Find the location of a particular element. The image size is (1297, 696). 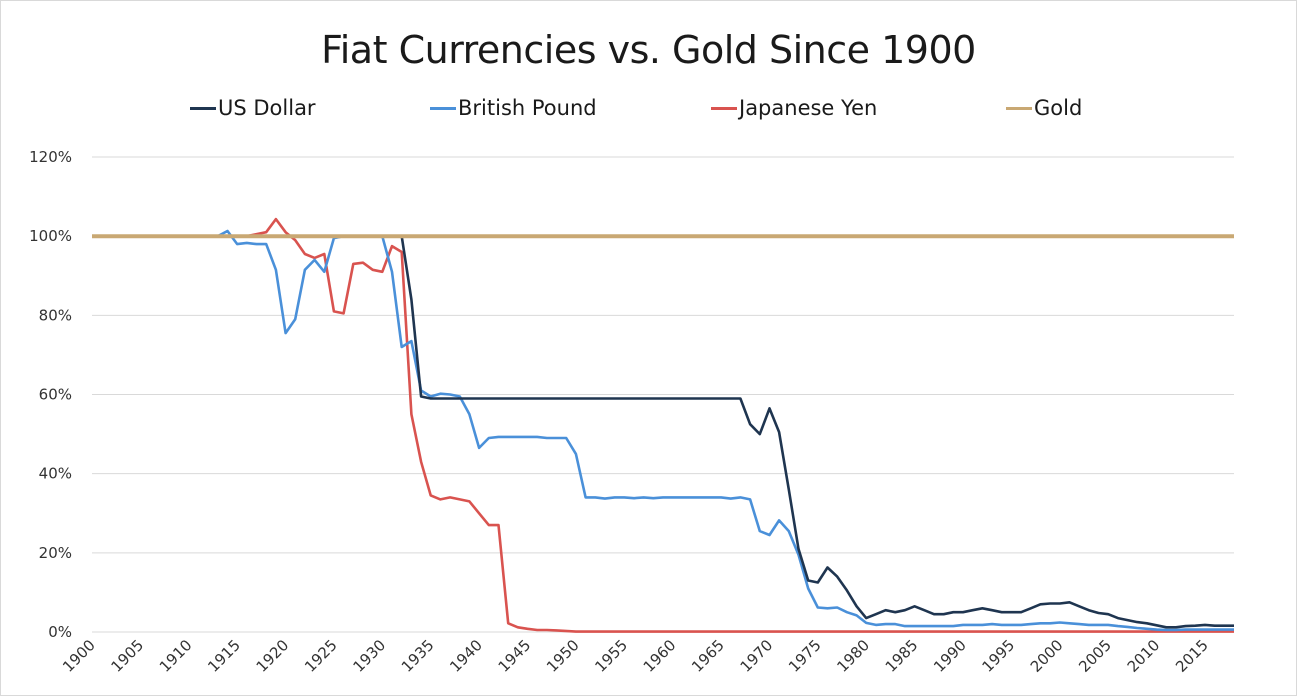

x-tick-label: 1900 is located at coordinates (79, 656).